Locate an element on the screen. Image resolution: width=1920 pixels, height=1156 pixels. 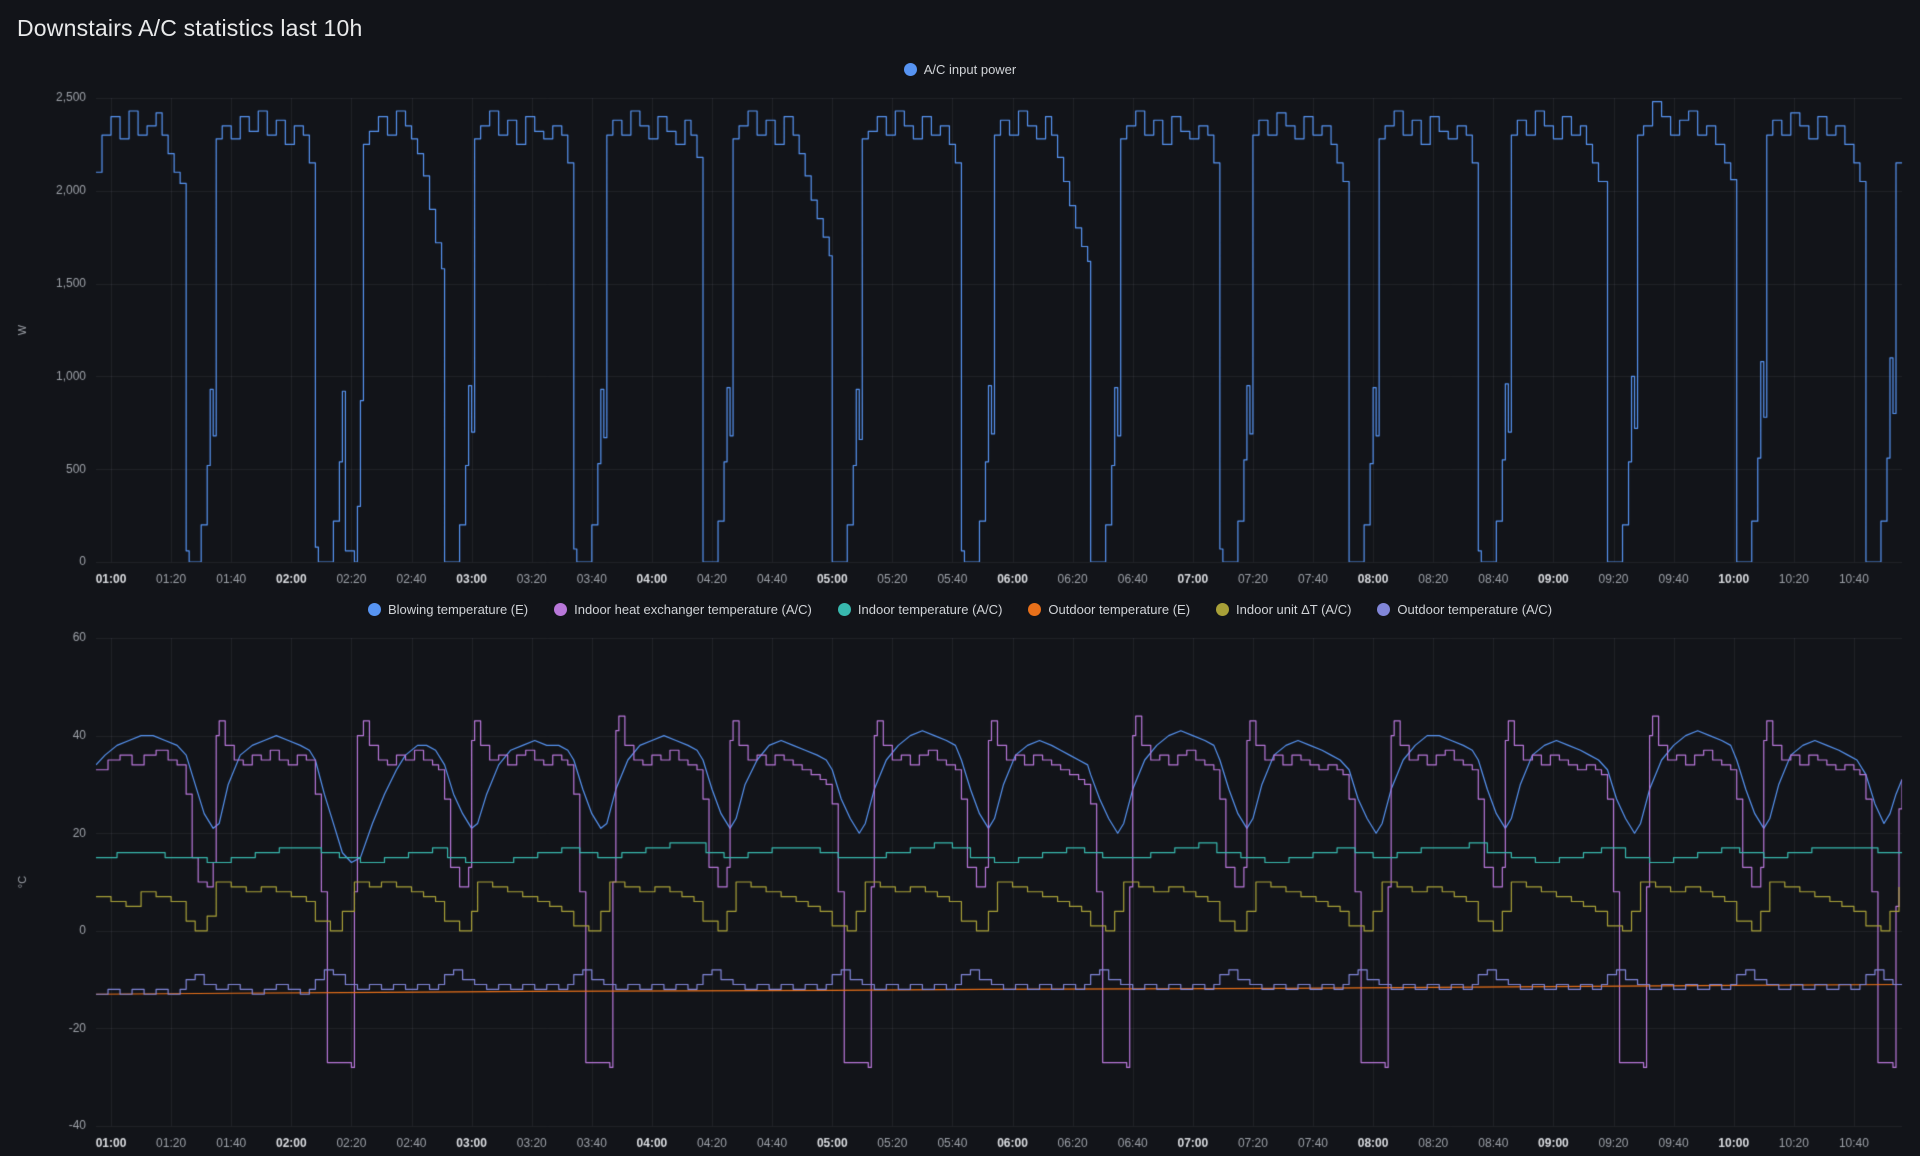
legend-item-indoor-temperature-a-c: Indoor temperature (A/C) is located at coordinates (920, 609).